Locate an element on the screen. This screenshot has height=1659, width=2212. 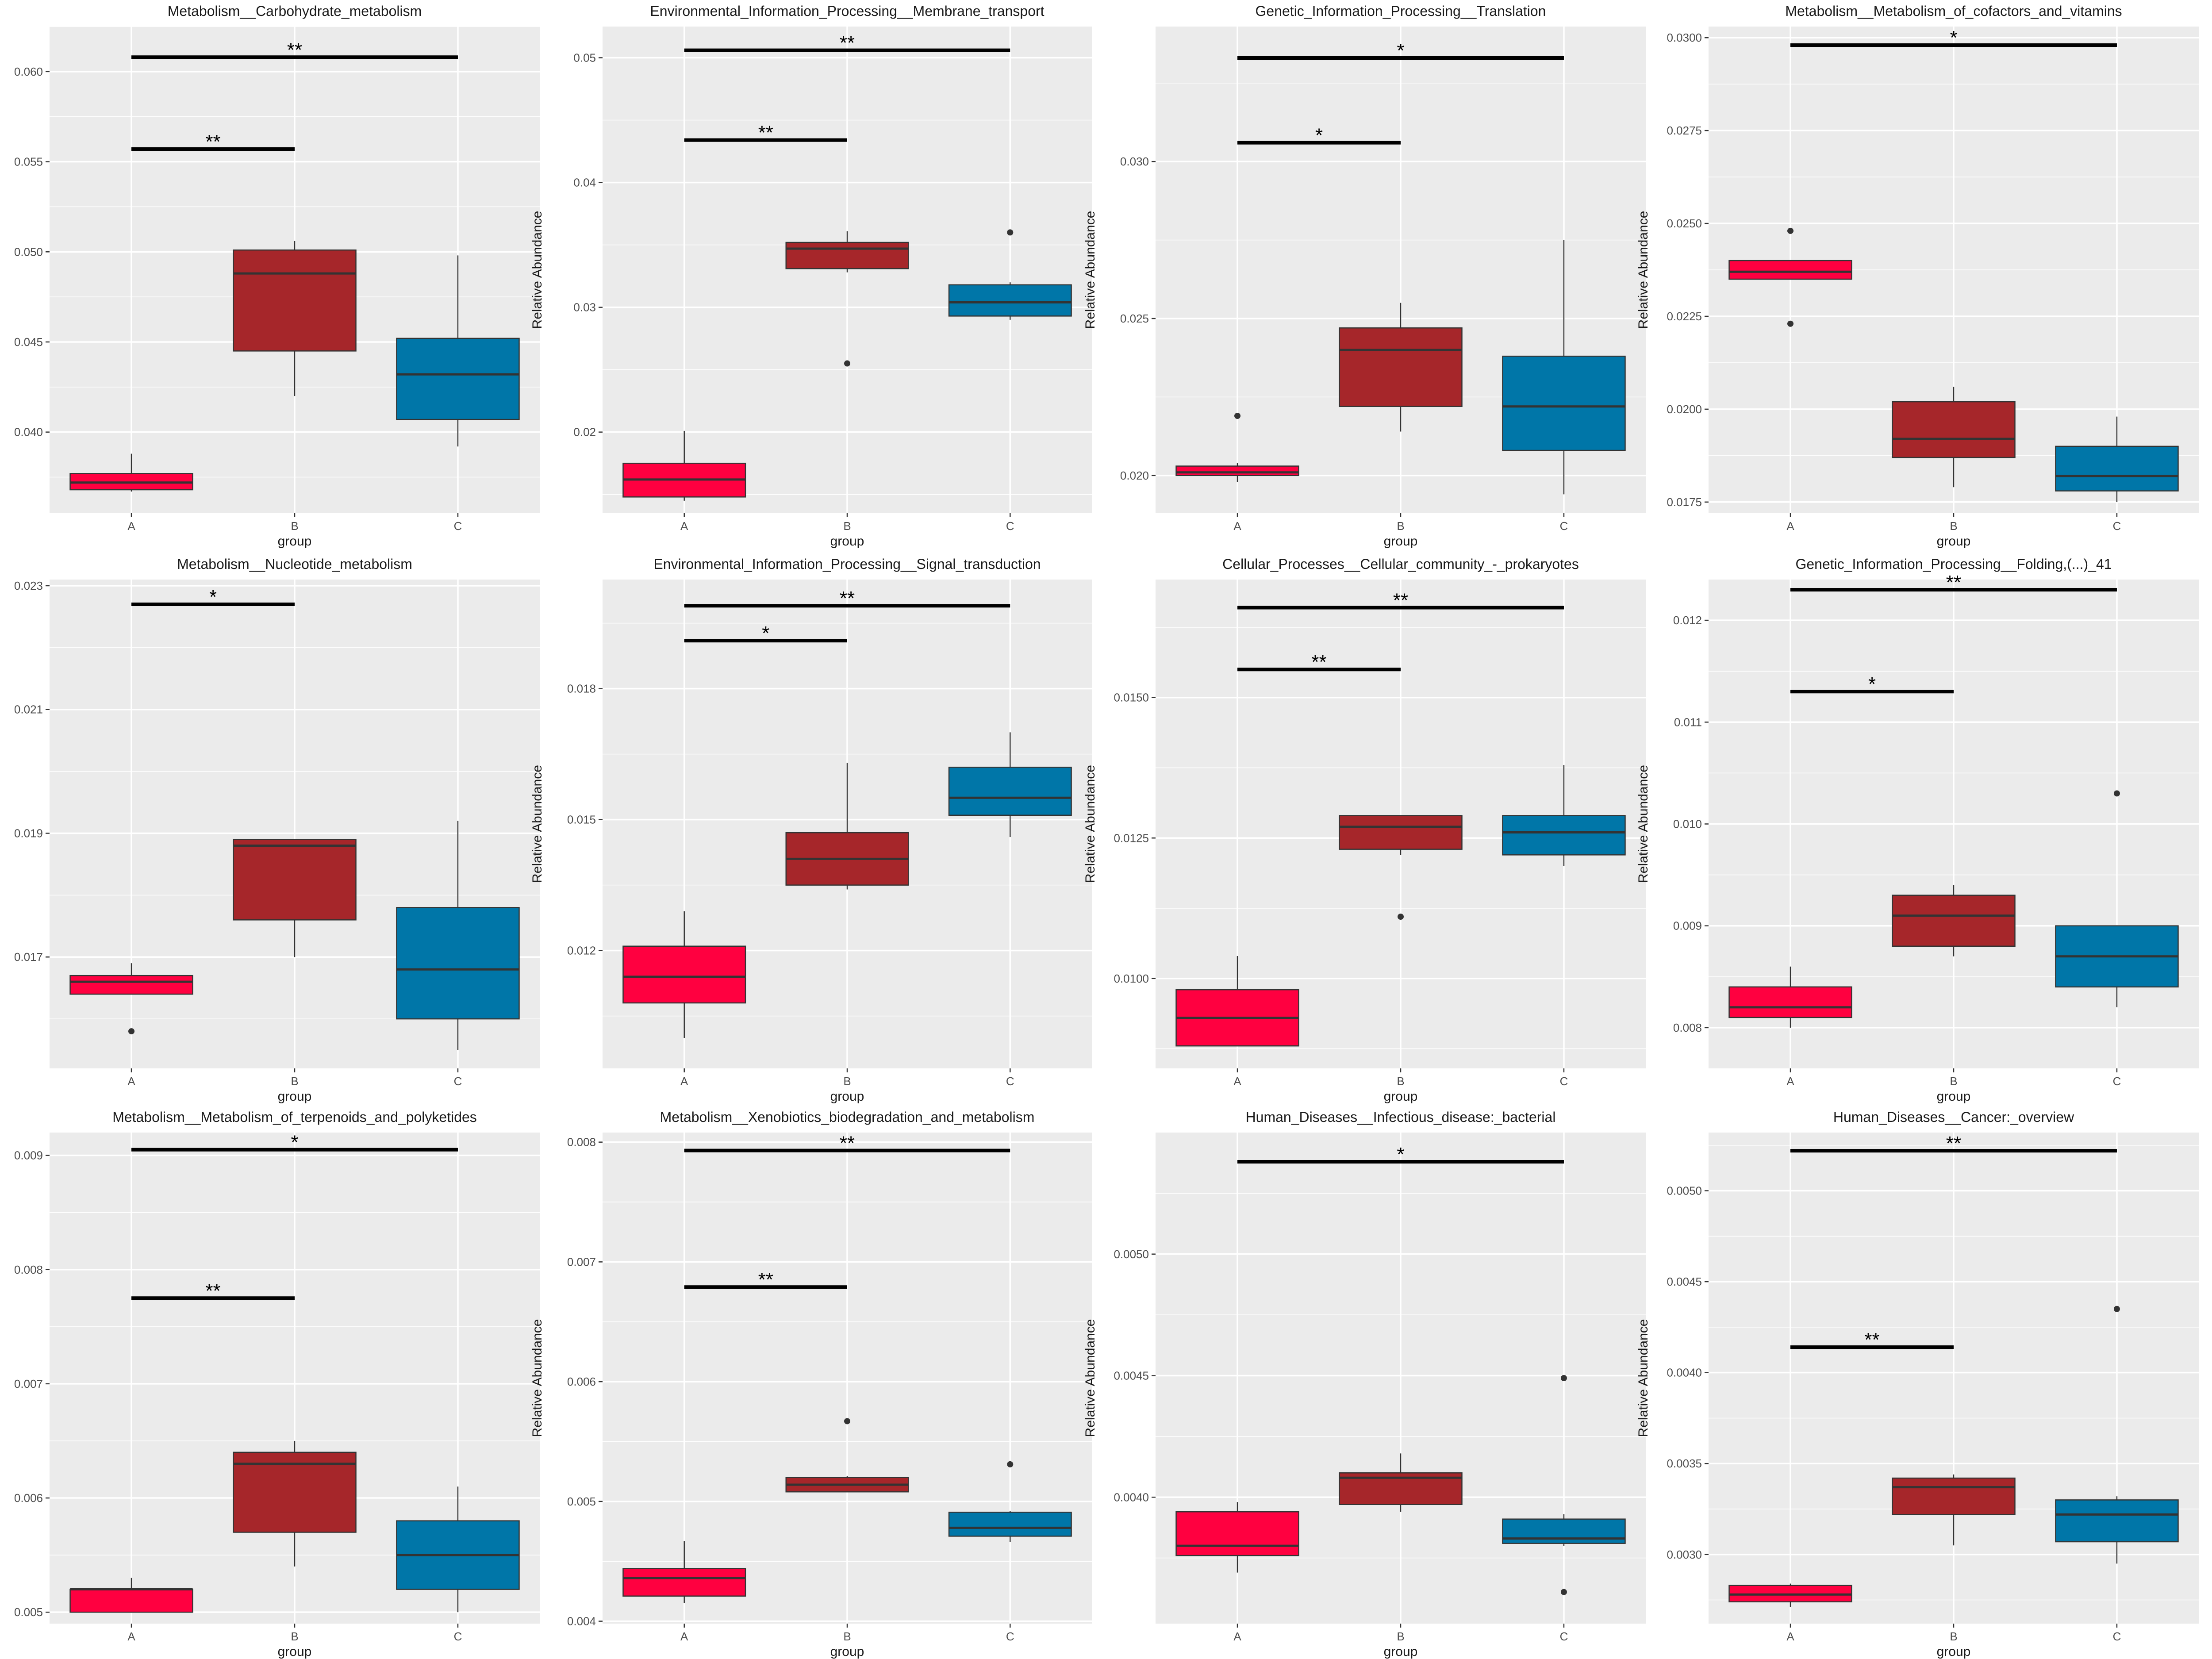
y-tick-label: 0.0250 is located at coordinates (1685, 224).